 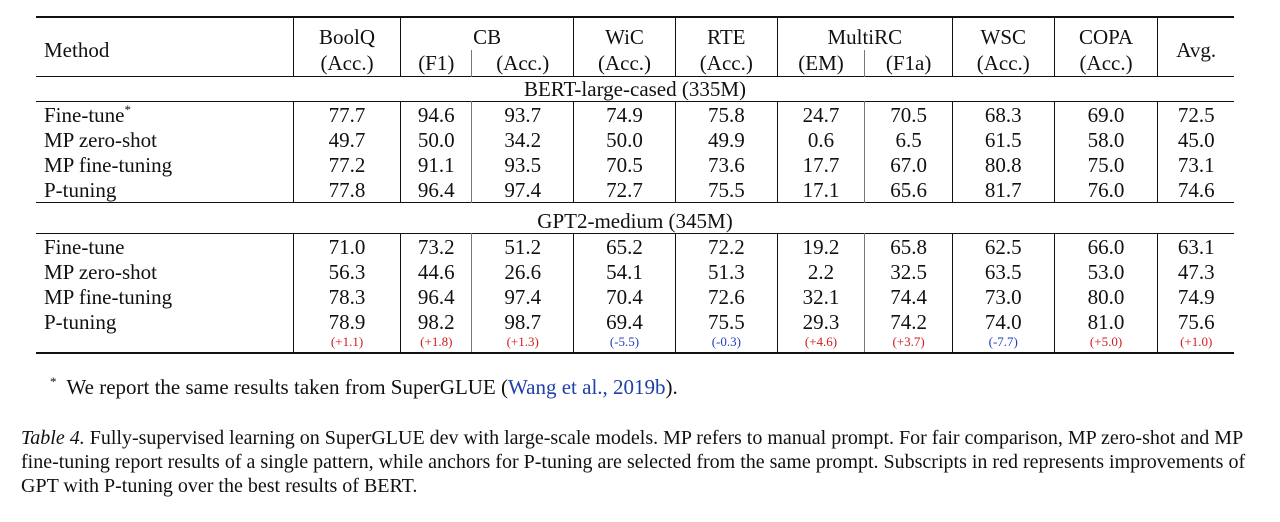 What do you see at coordinates (1105, 63) in the screenshot?
I see `metric-copa: (Acc.)` at bounding box center [1105, 63].